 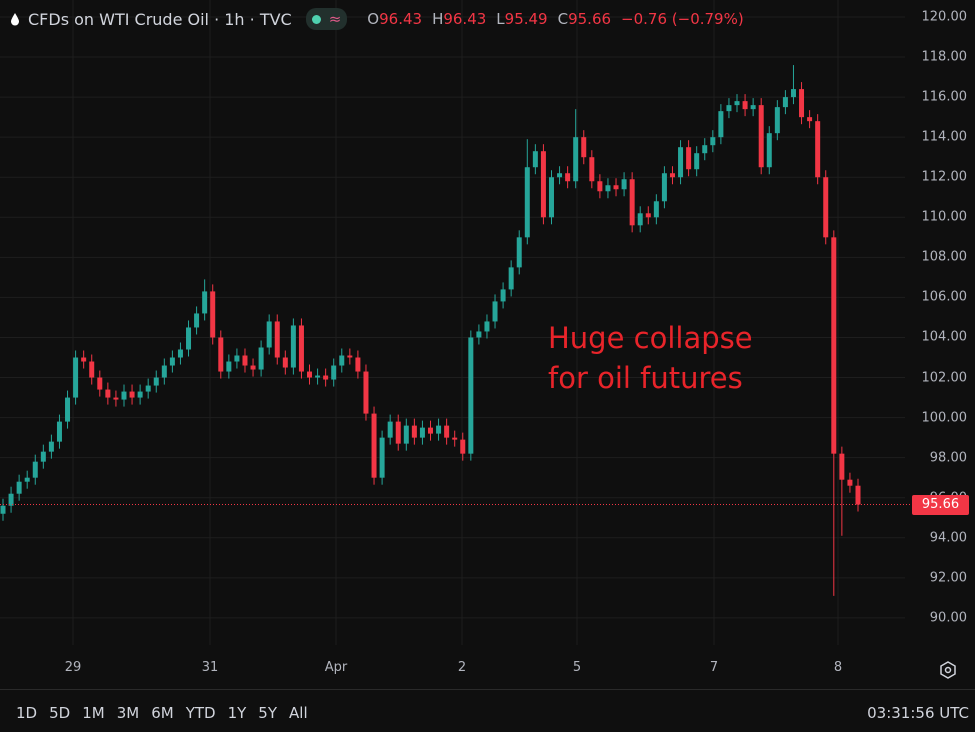 What do you see at coordinates (160, 19) in the screenshot?
I see `symbol-title: CFDs on WTI Crude Oil · 1h · TVC` at bounding box center [160, 19].